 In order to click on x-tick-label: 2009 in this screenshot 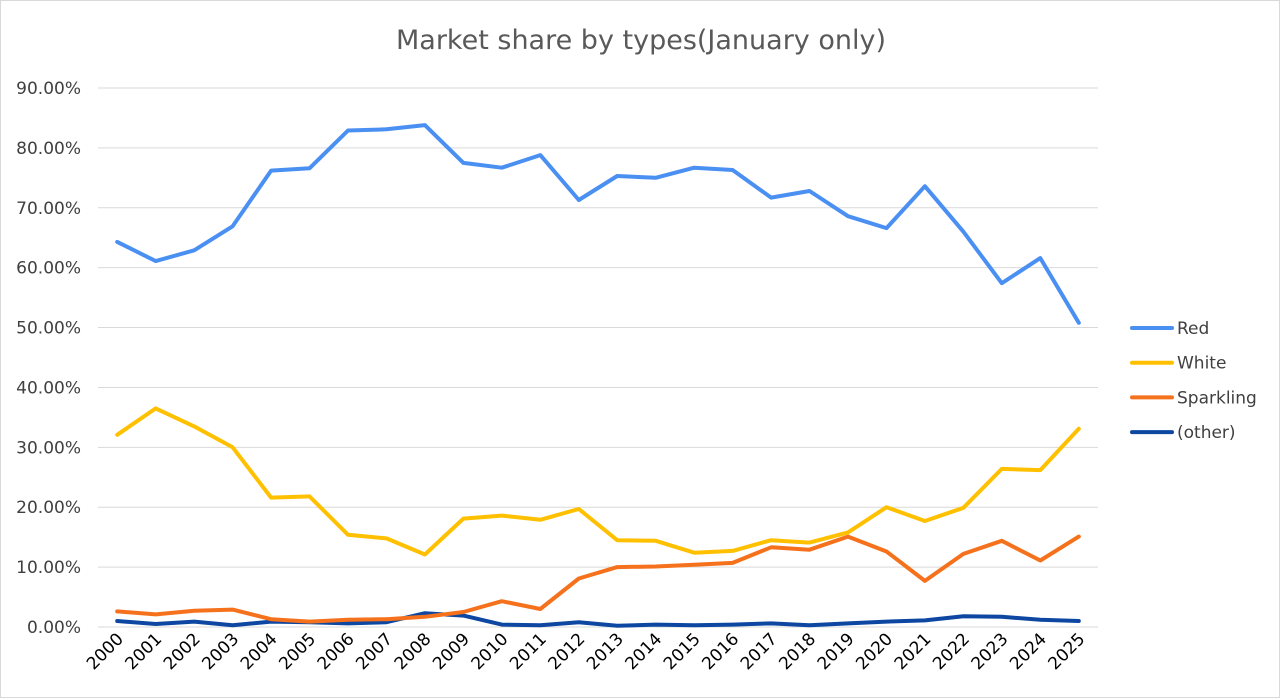, I will do `click(451, 651)`.